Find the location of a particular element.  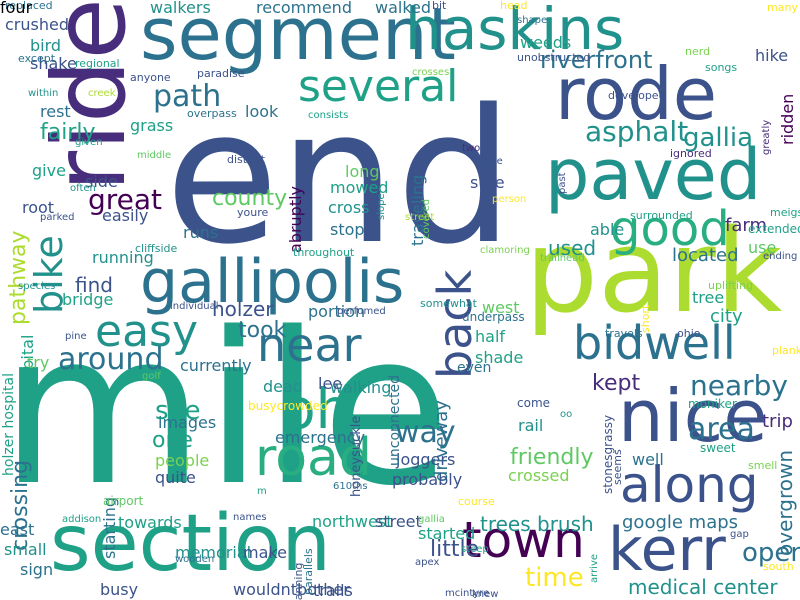

word-parallels: parallels is located at coordinates (308, 571).